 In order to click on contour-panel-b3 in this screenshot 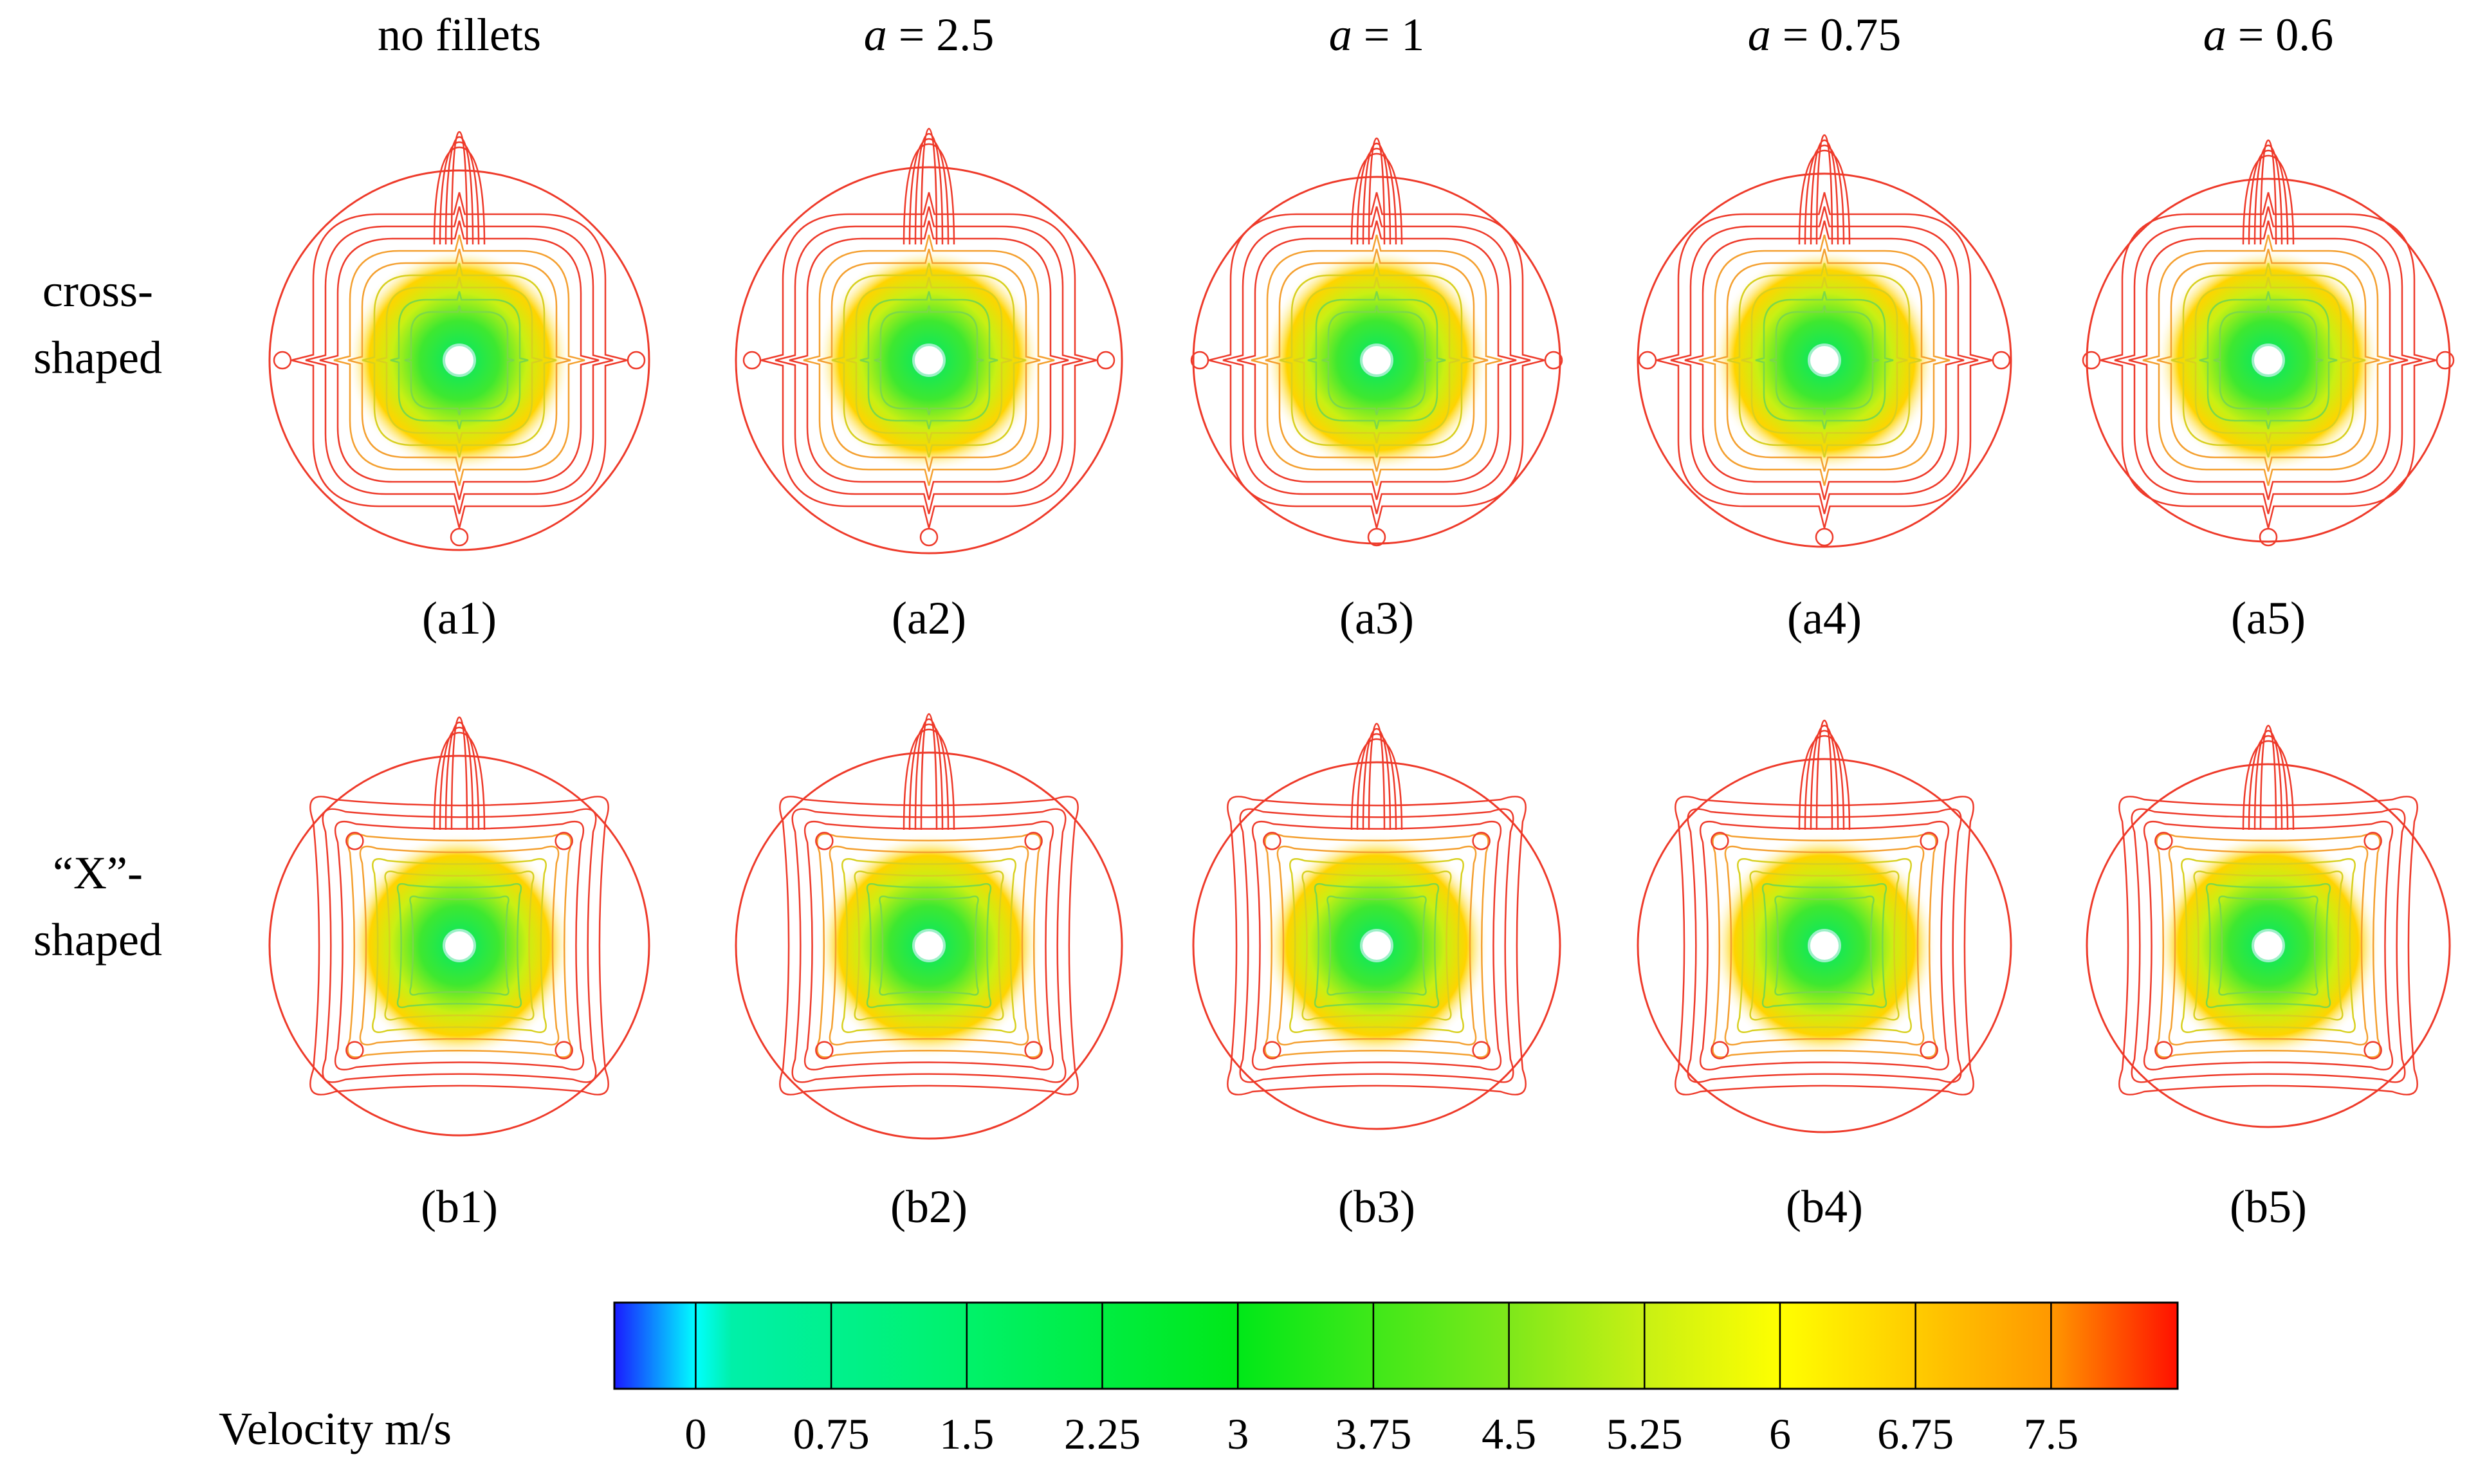, I will do `click(1376, 926)`.